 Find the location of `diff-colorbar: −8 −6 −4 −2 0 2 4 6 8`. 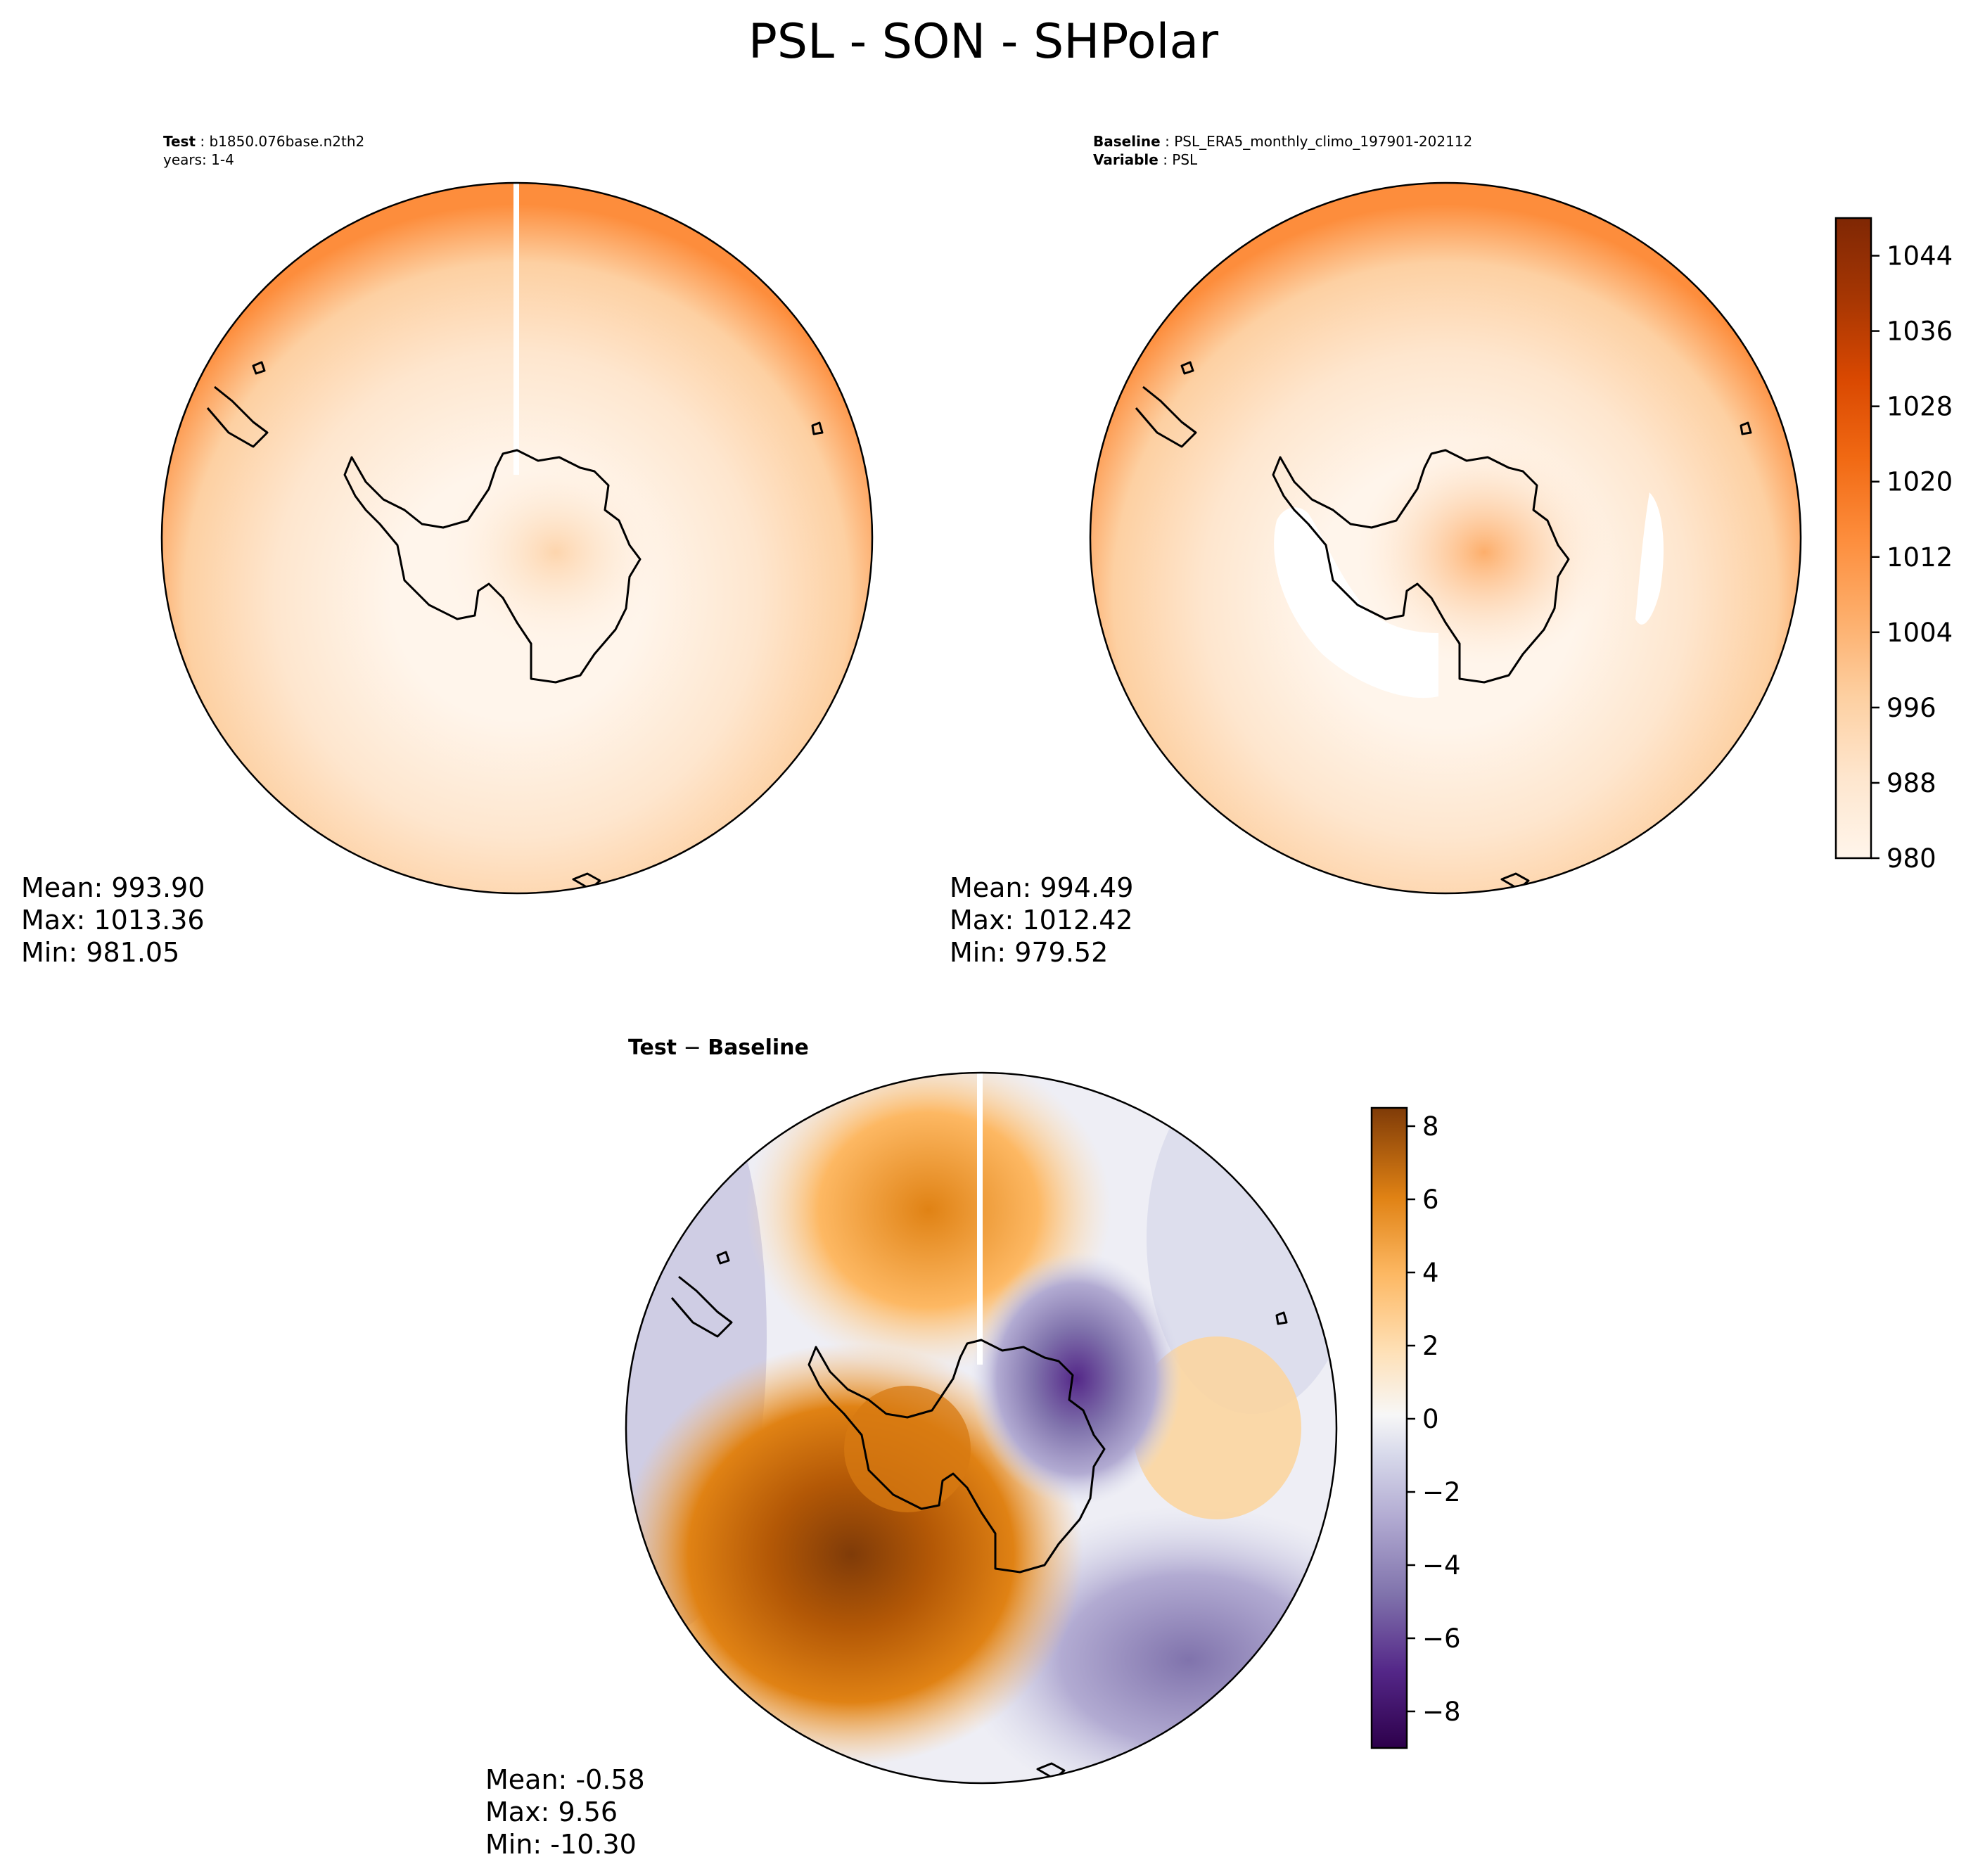

diff-colorbar: −8 −6 −4 −2 0 2 4 6 8 is located at coordinates (1415, 1427).